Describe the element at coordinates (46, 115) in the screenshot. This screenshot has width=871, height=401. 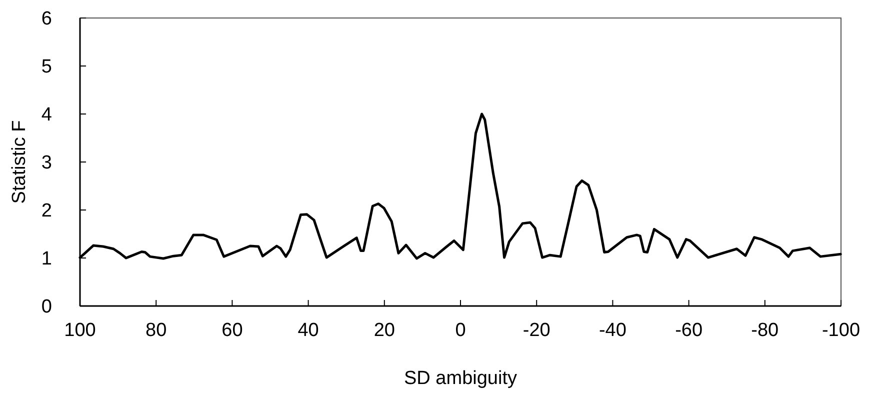
I see `y-tick-label: 4` at that location.